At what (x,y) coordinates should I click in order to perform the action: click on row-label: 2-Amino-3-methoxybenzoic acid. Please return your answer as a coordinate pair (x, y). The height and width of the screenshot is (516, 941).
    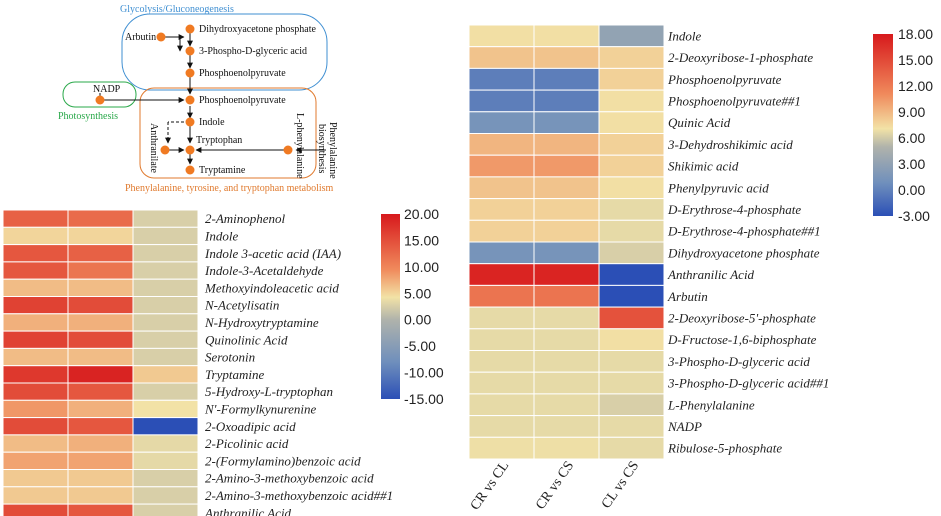
    Looking at the image, I should click on (289, 478).